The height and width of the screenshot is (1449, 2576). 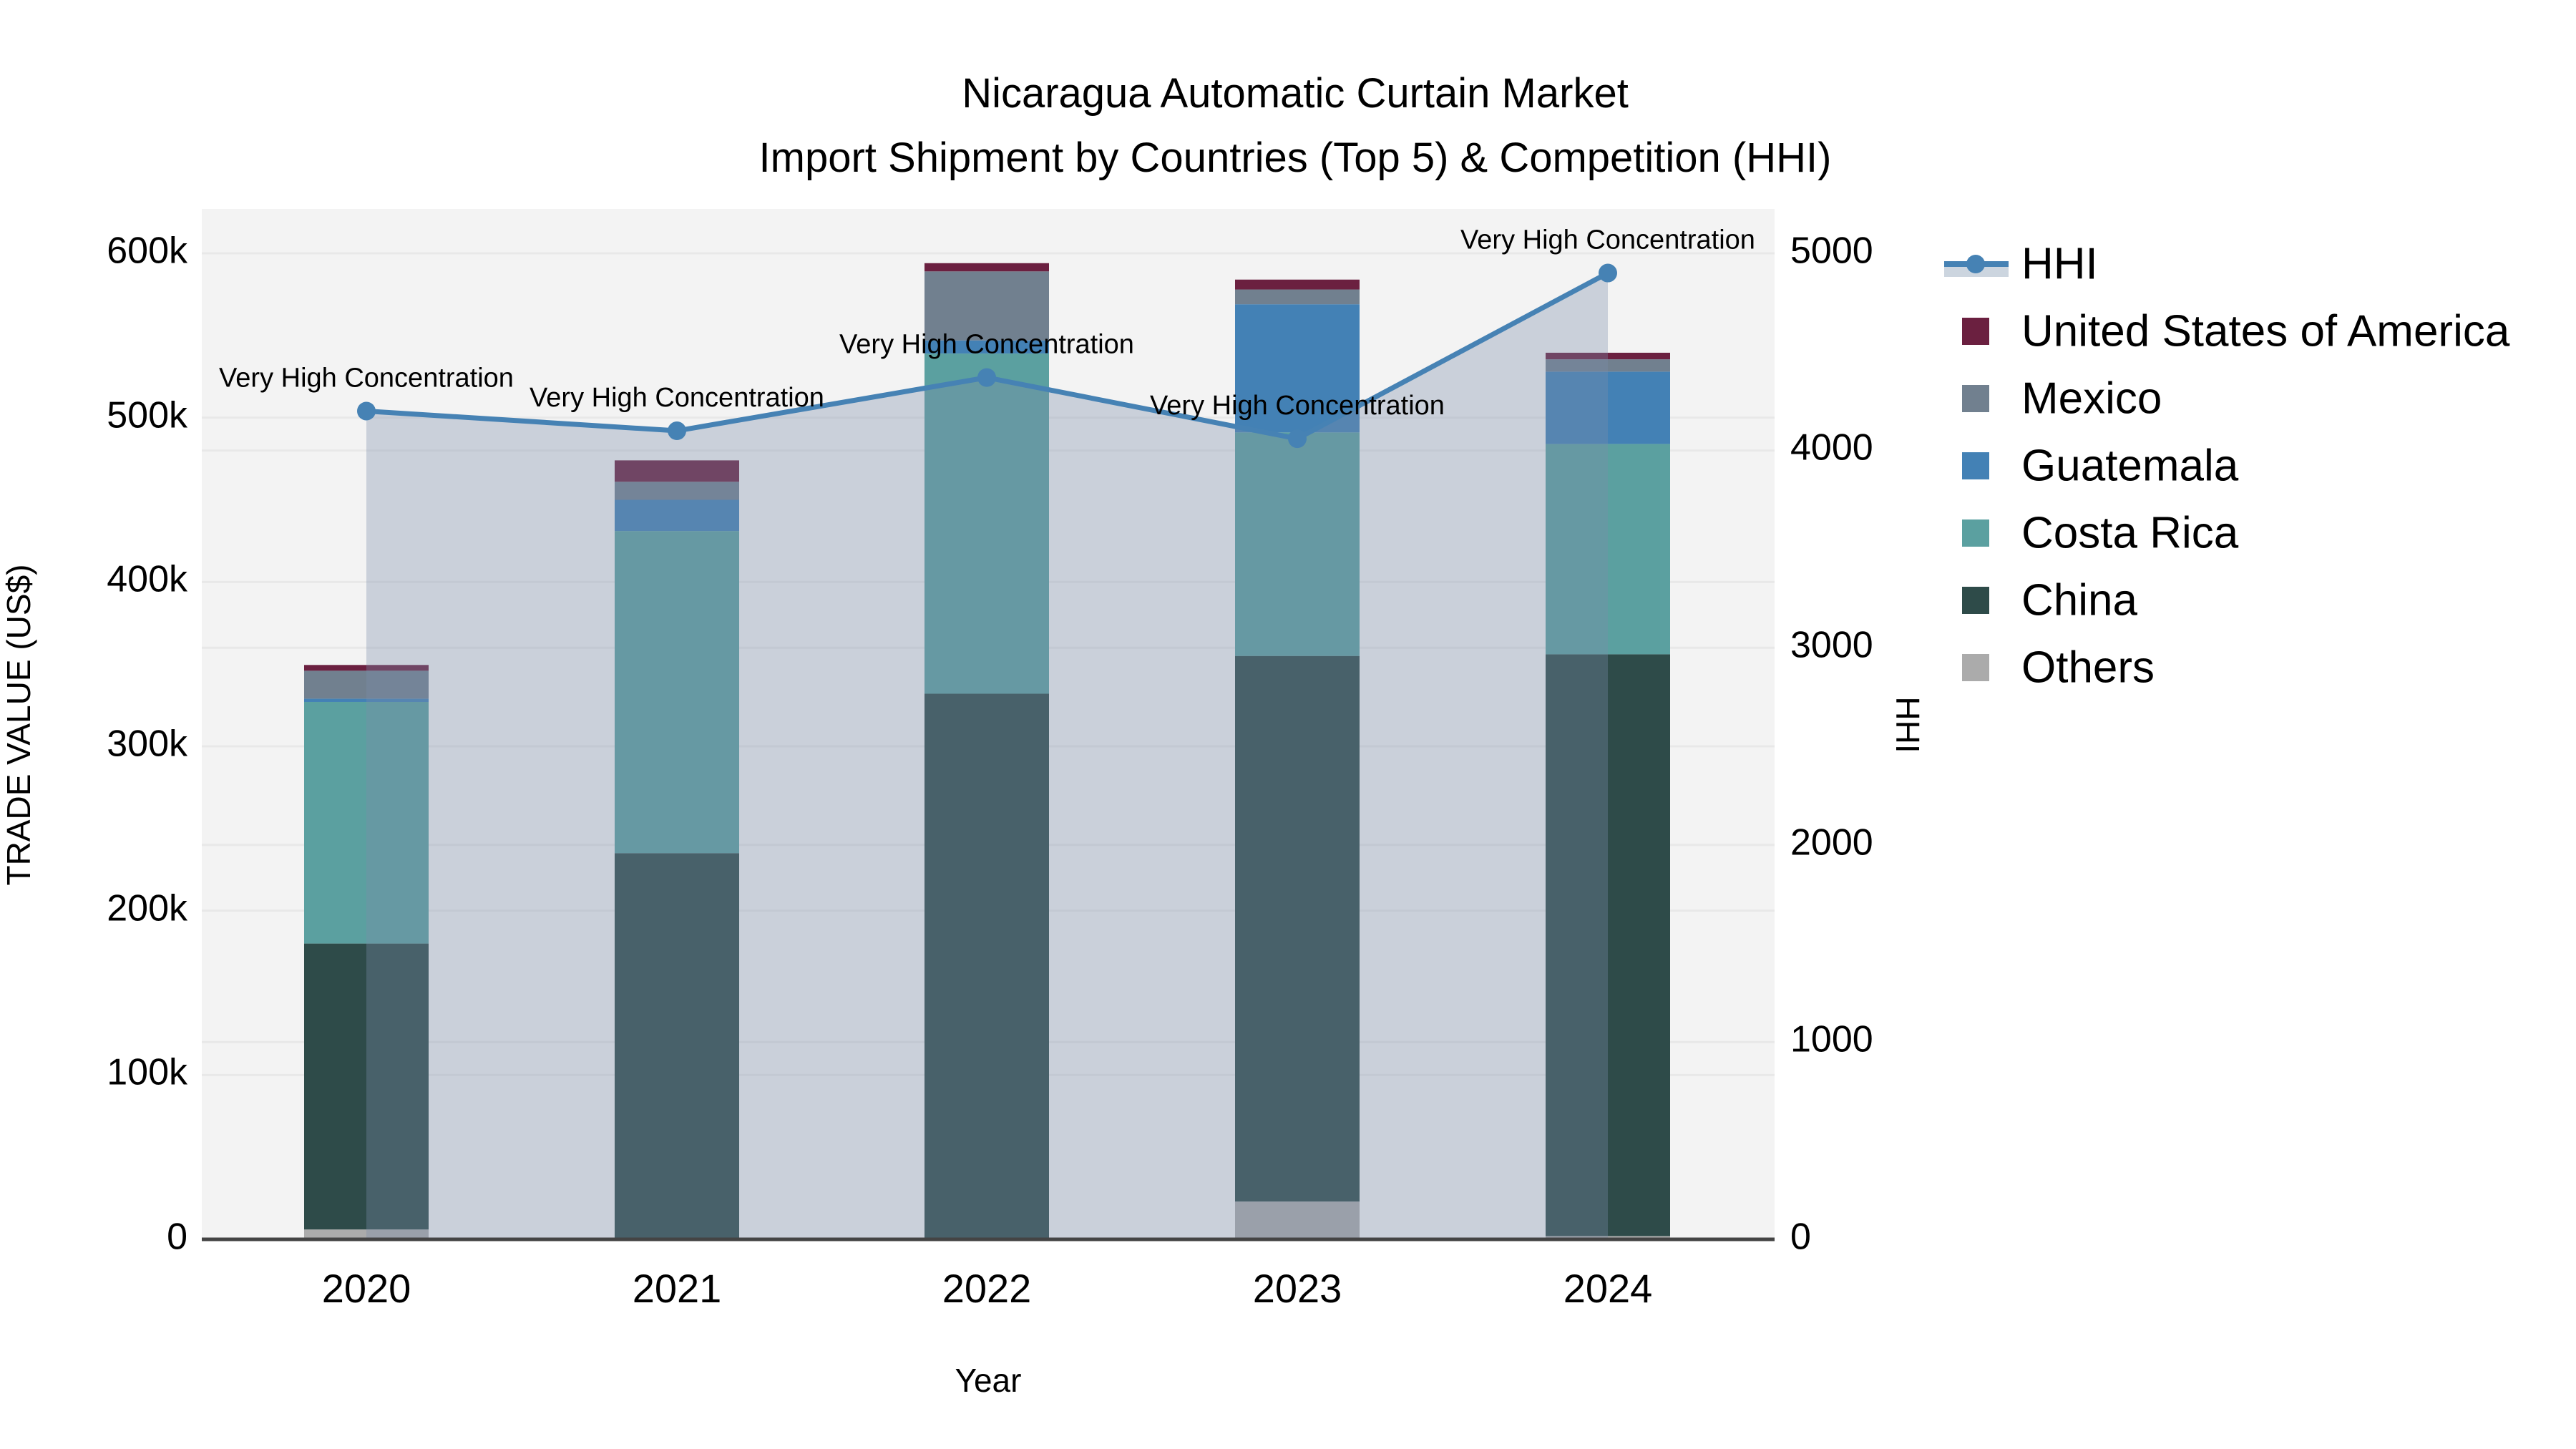 I want to click on legend-item-guatemala: Guatemala, so click(x=2100, y=466).